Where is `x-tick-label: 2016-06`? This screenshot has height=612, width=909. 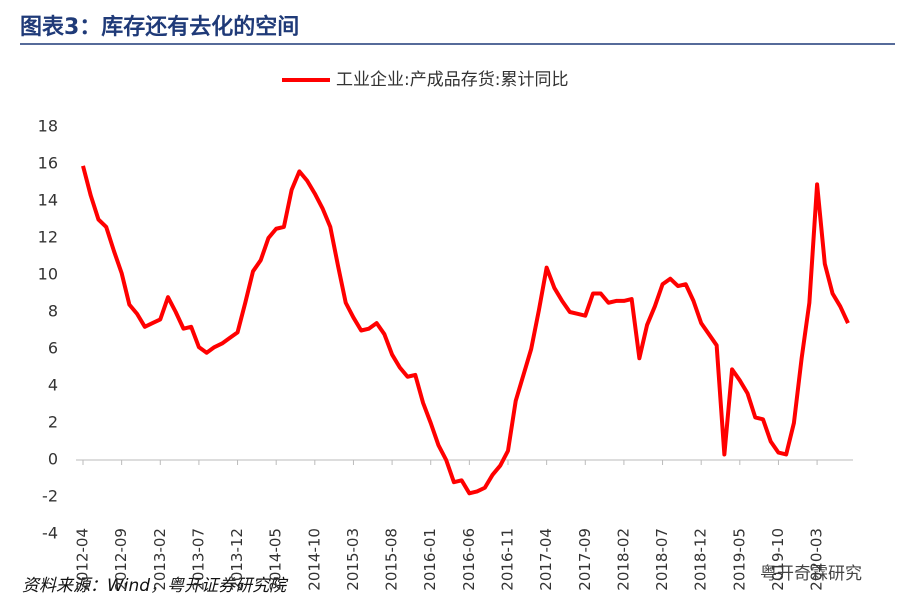
x-tick-label: 2016-06 is located at coordinates (469, 559).